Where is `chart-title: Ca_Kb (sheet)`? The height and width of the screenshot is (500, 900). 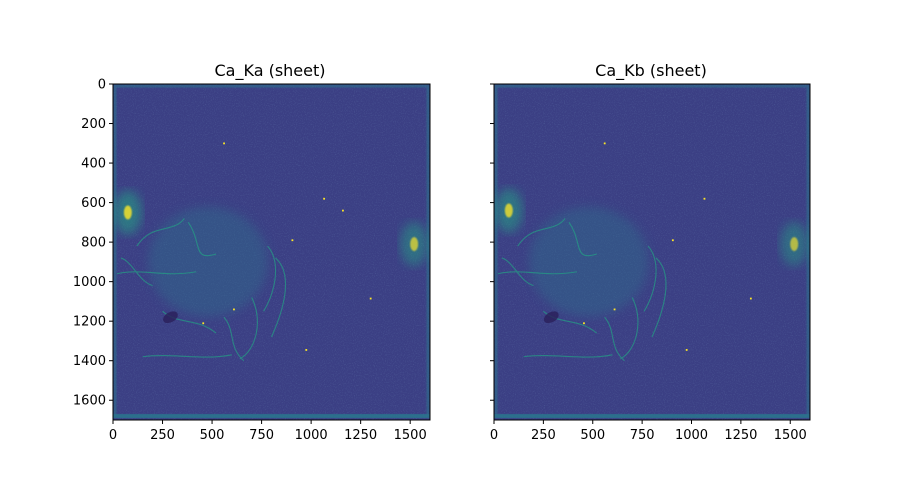
chart-title: Ca_Kb (sheet) is located at coordinates (651, 71).